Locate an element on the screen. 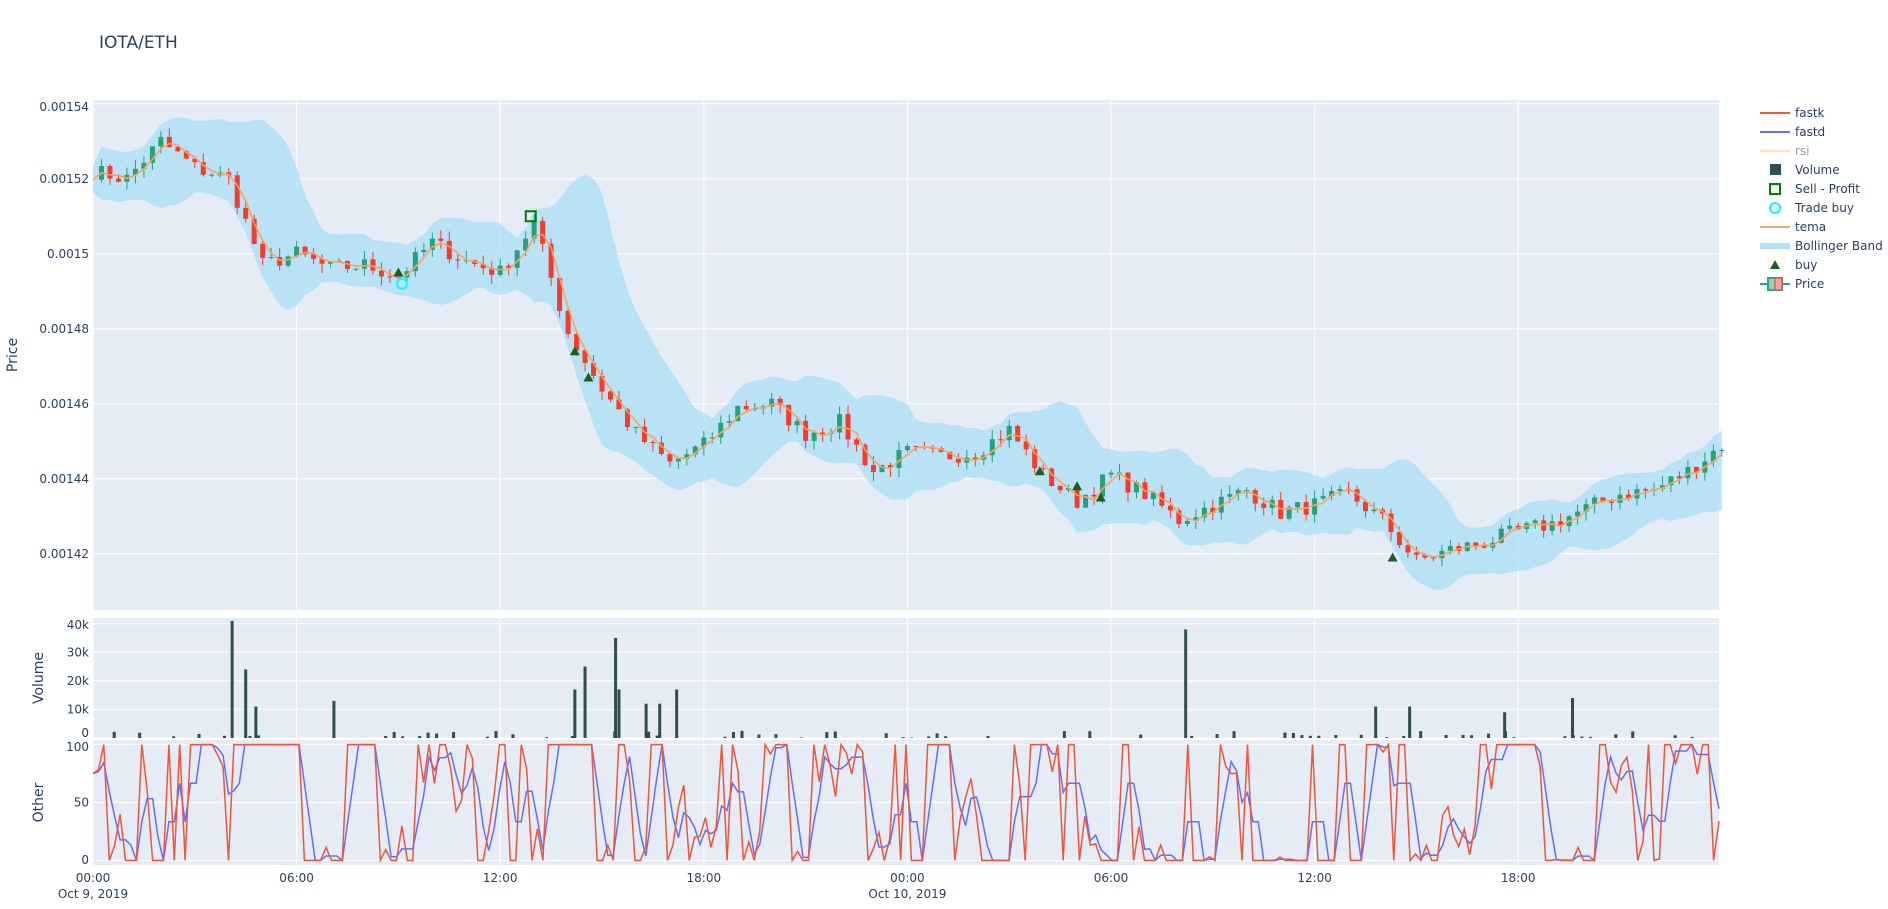 This screenshot has width=1888, height=909. legend-label: rsi is located at coordinates (1802, 151).